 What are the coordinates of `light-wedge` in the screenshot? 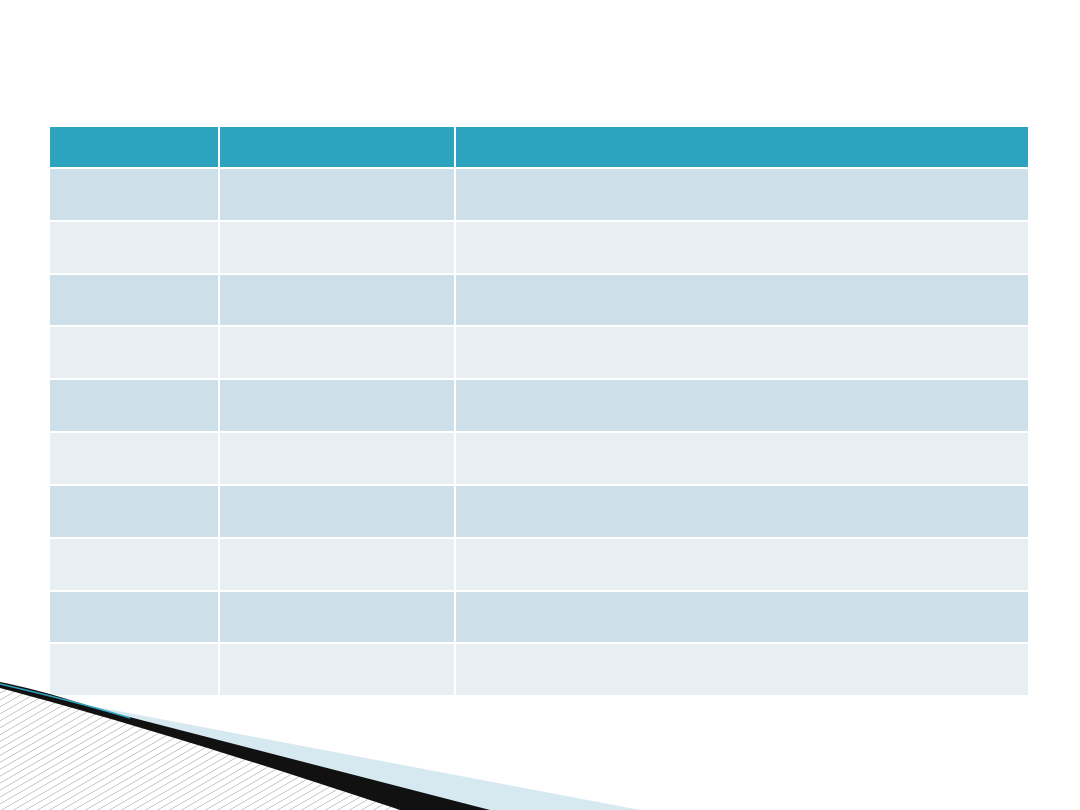 It's located at (350, 755).